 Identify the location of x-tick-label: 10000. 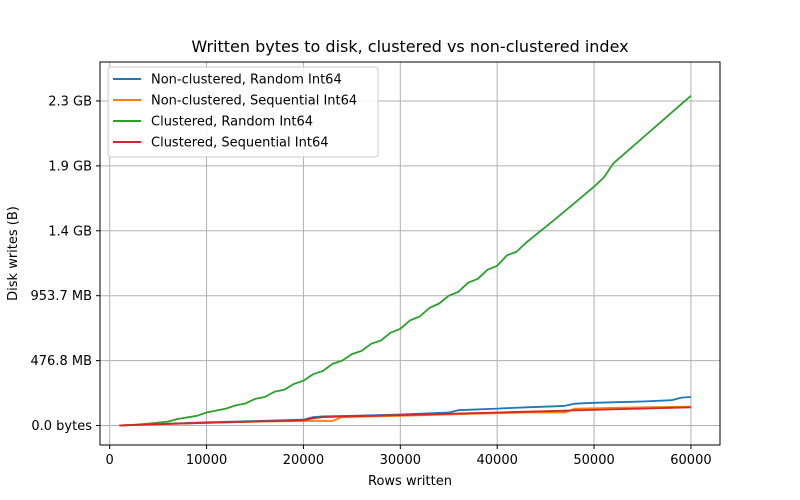
(206, 460).